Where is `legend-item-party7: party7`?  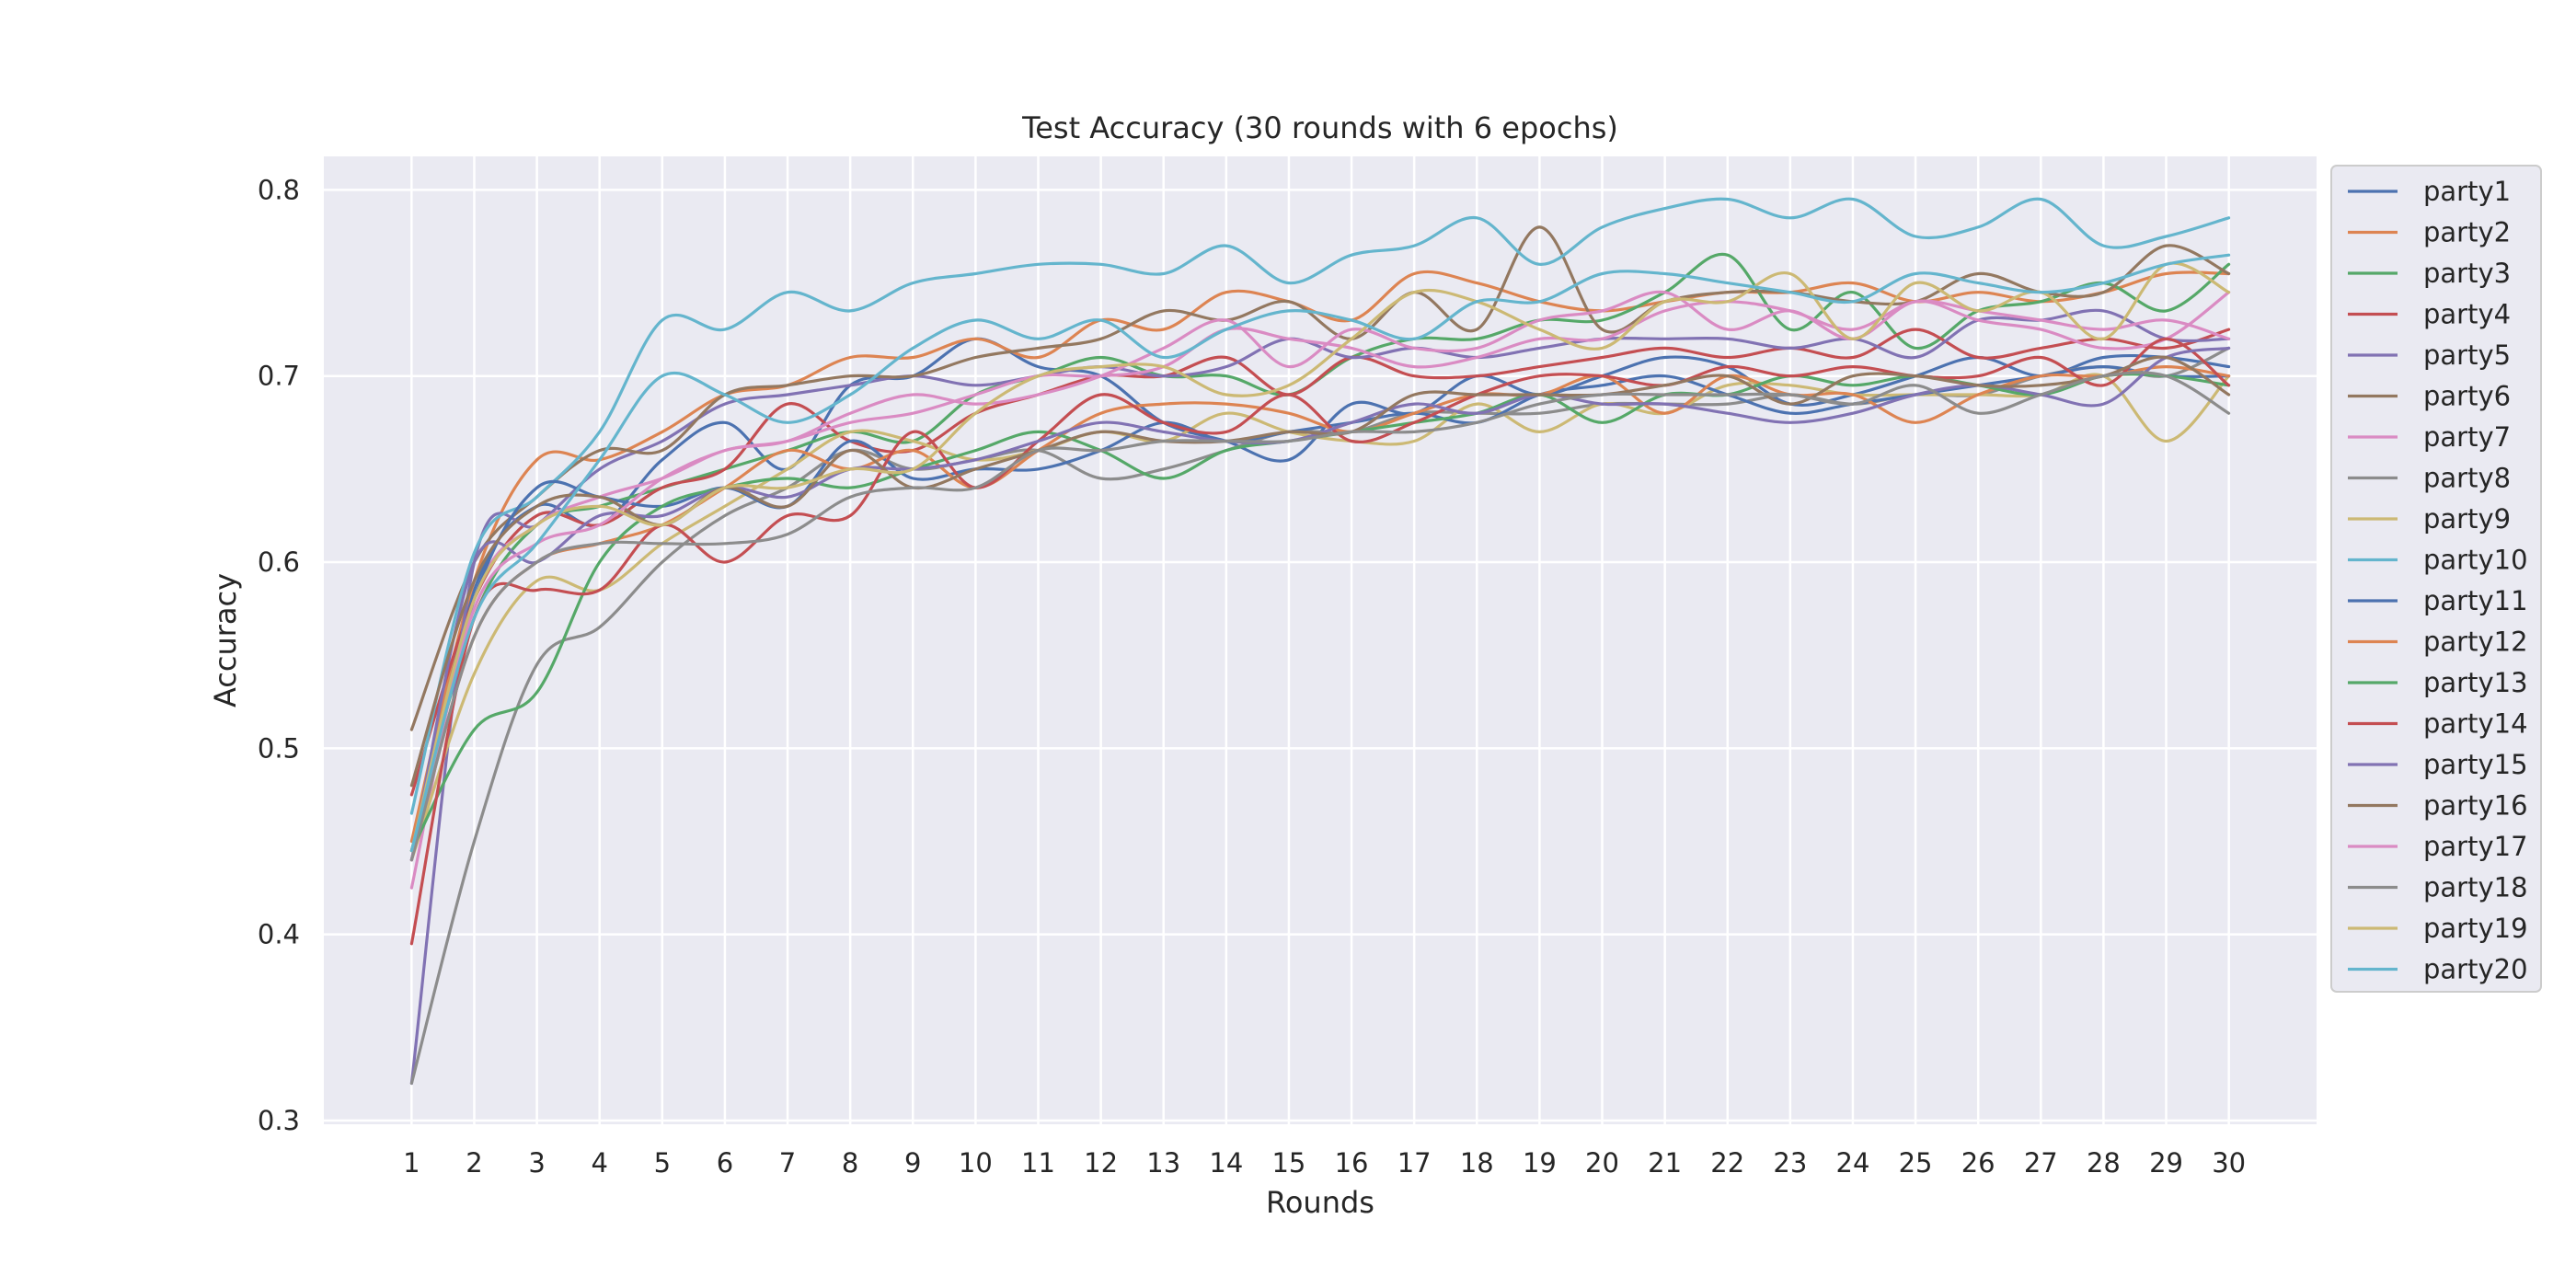 legend-item-party7: party7 is located at coordinates (2429, 437).